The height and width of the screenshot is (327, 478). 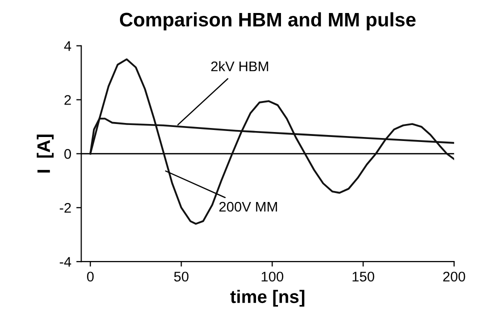 I want to click on x-axis-title: time [ns], so click(x=267, y=298).